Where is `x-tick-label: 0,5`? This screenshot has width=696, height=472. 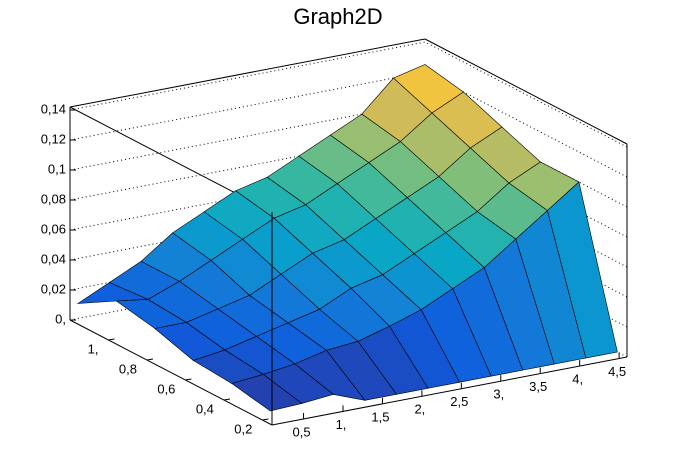 x-tick-label: 0,5 is located at coordinates (302, 431).